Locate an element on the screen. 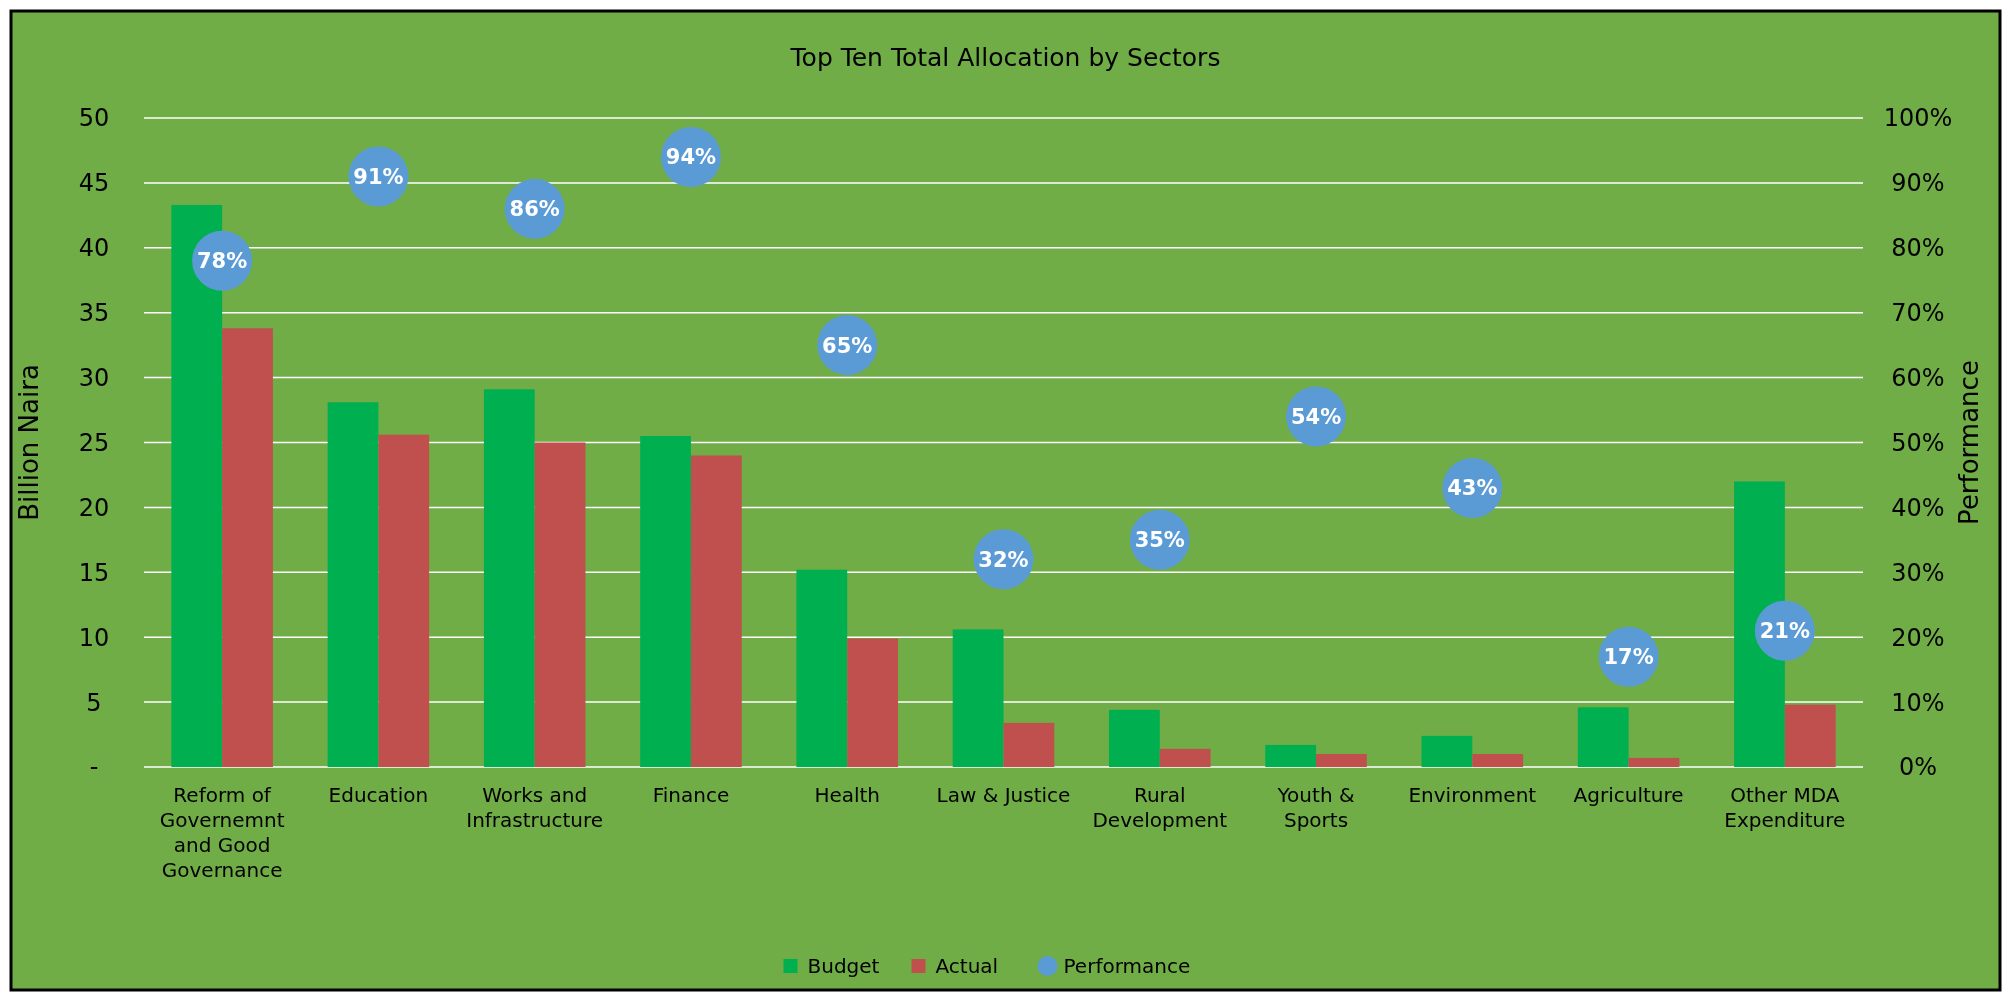  y-tick-label: 5 is located at coordinates (94, 702).